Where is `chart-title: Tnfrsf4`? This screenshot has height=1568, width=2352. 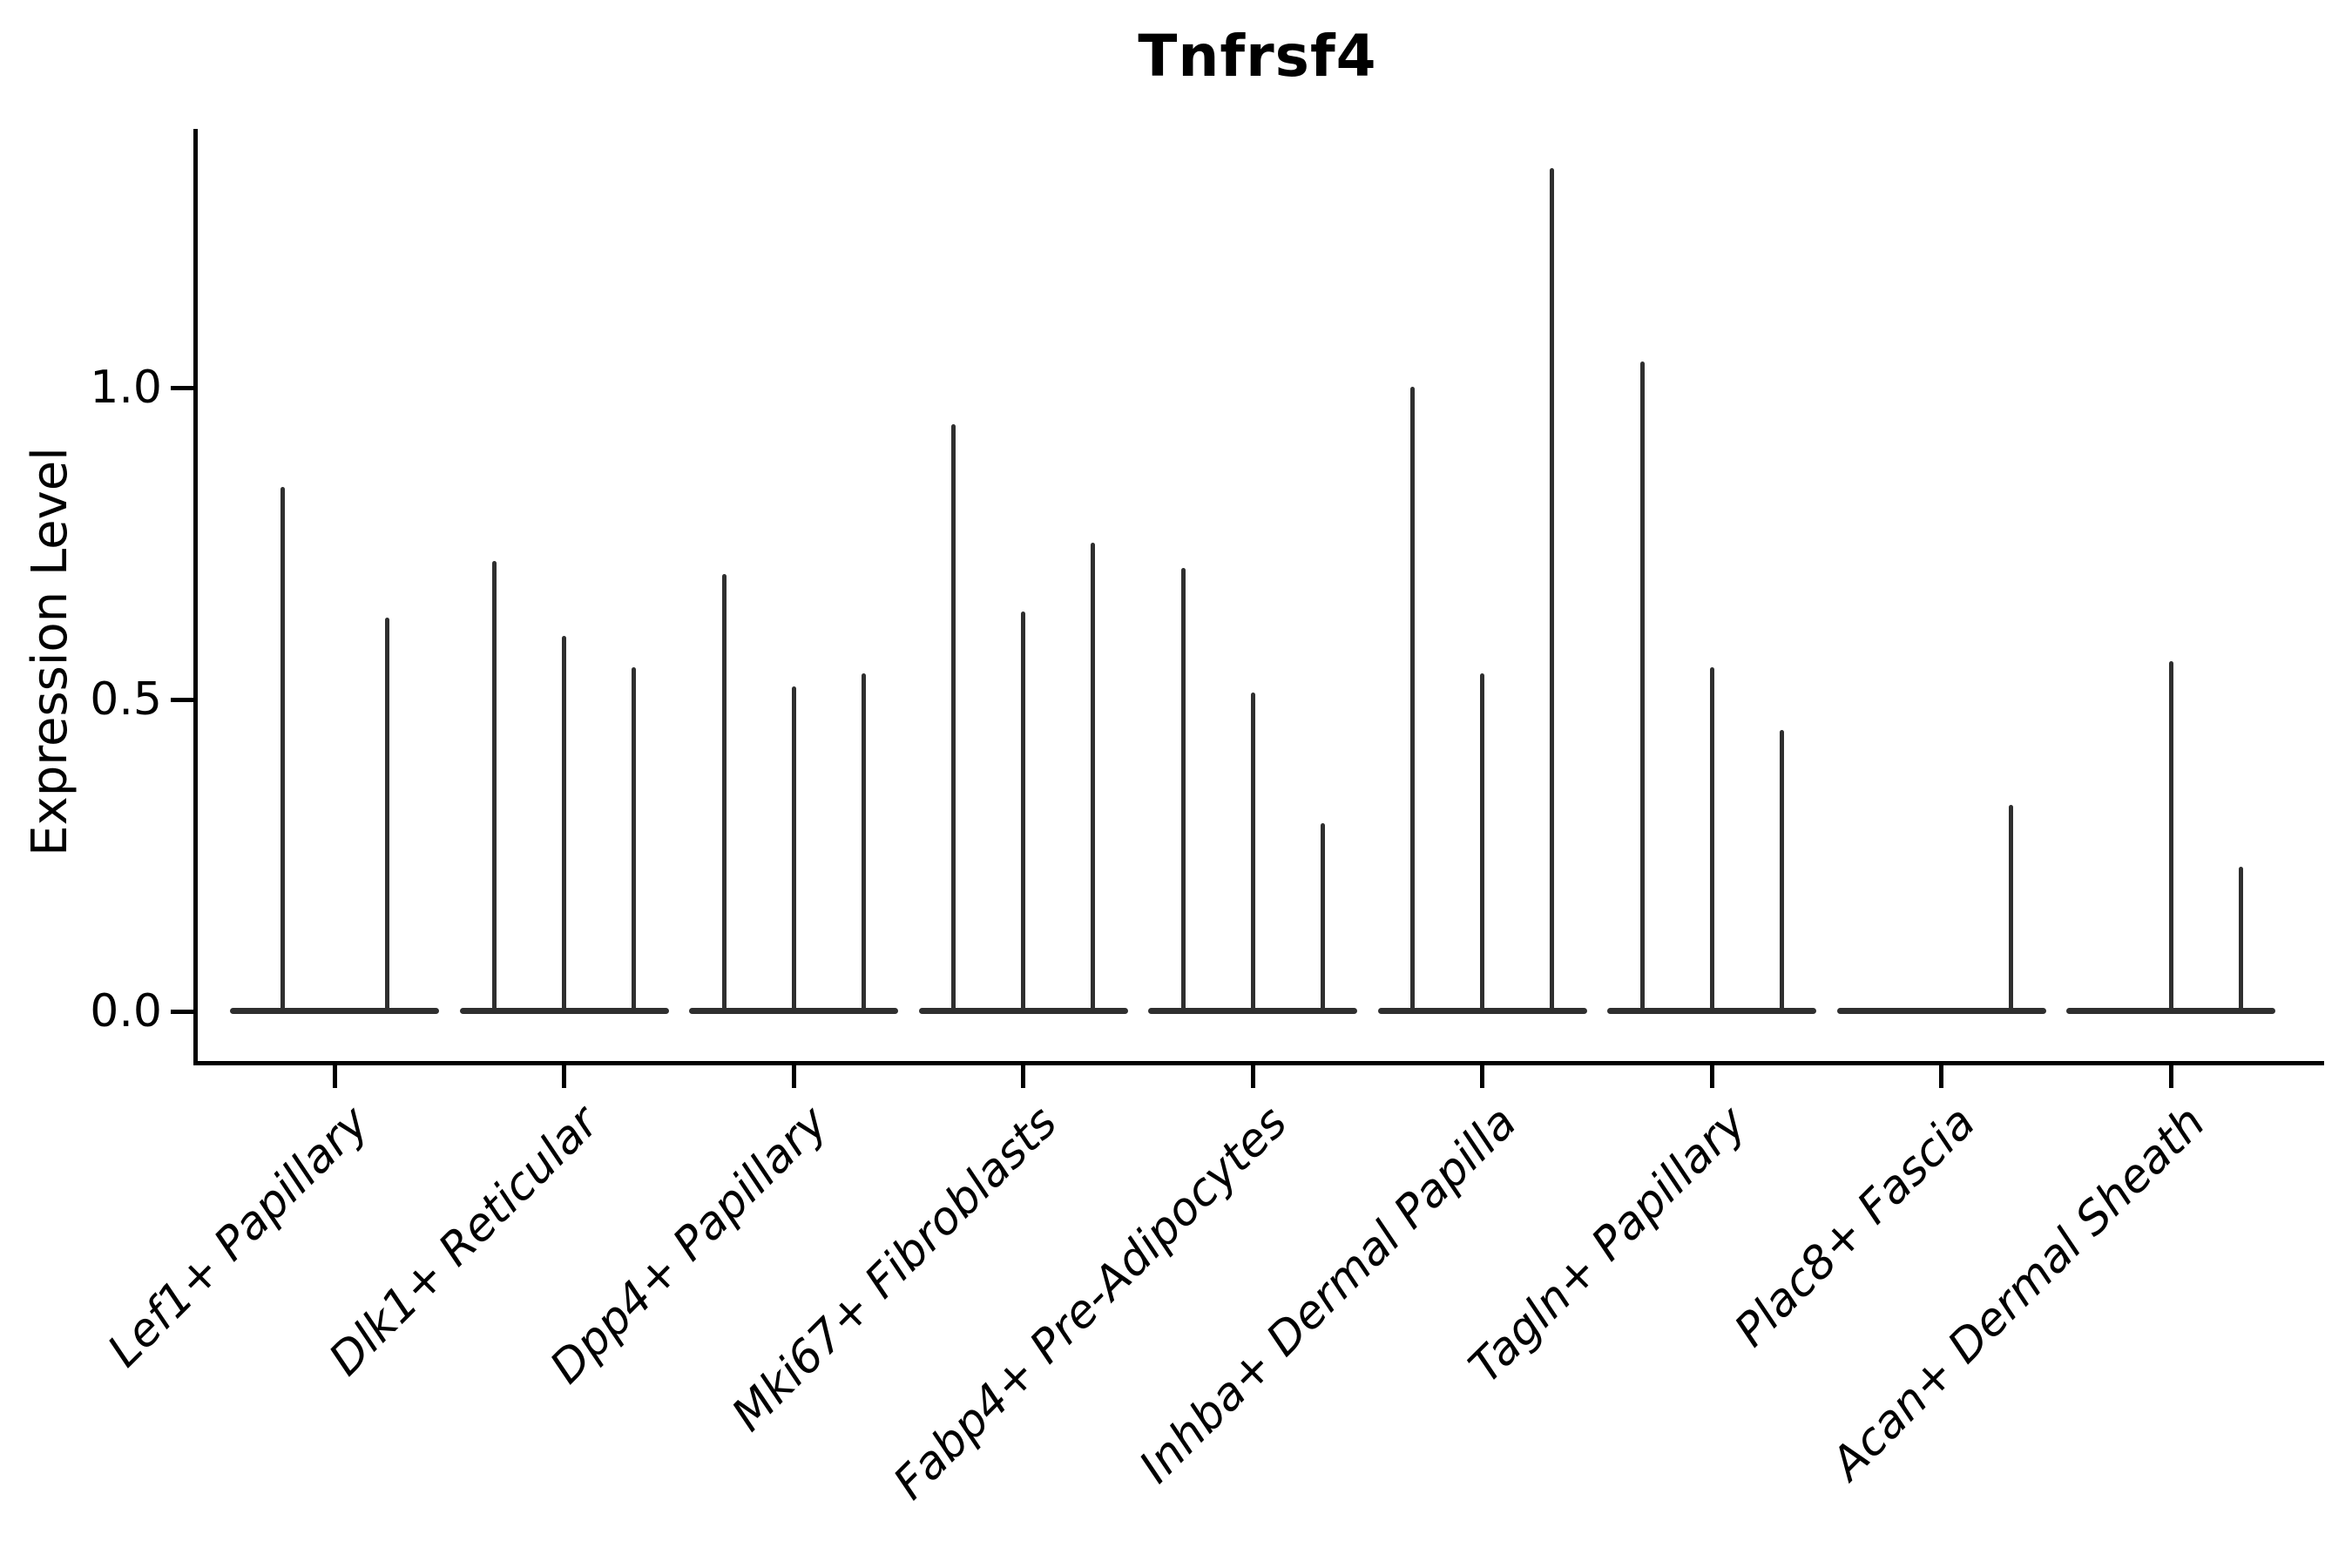
chart-title: Tnfrsf4 is located at coordinates (1257, 56).